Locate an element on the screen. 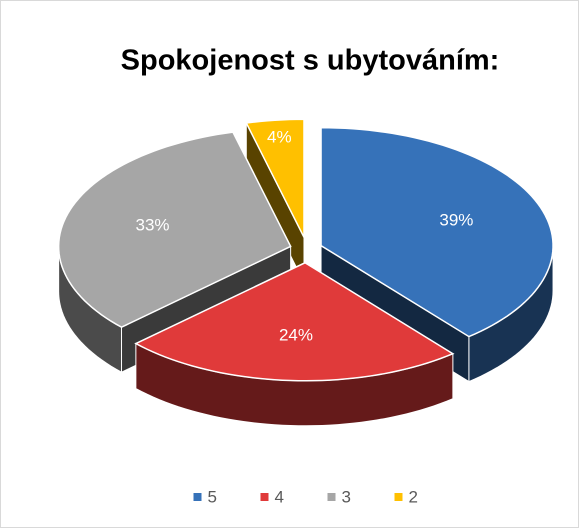  data-label: 39% is located at coordinates (456, 219).